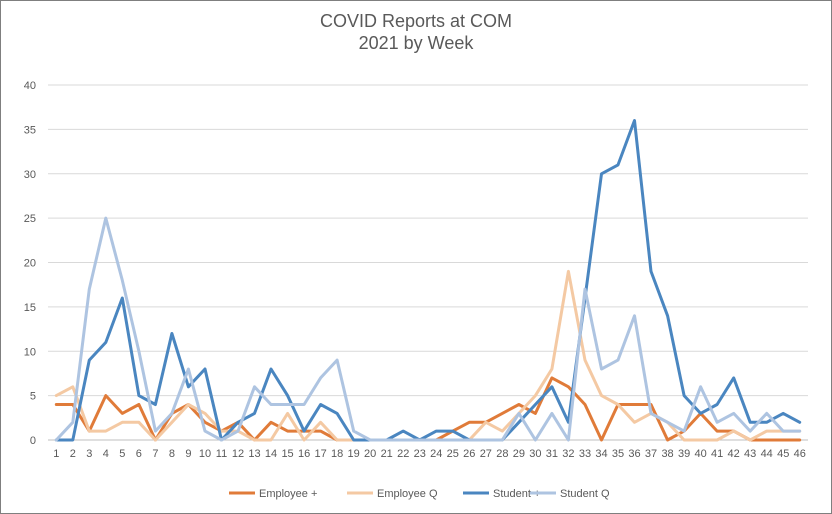 The width and height of the screenshot is (832, 514). I want to click on x-tick-label: 1, so click(56, 454).